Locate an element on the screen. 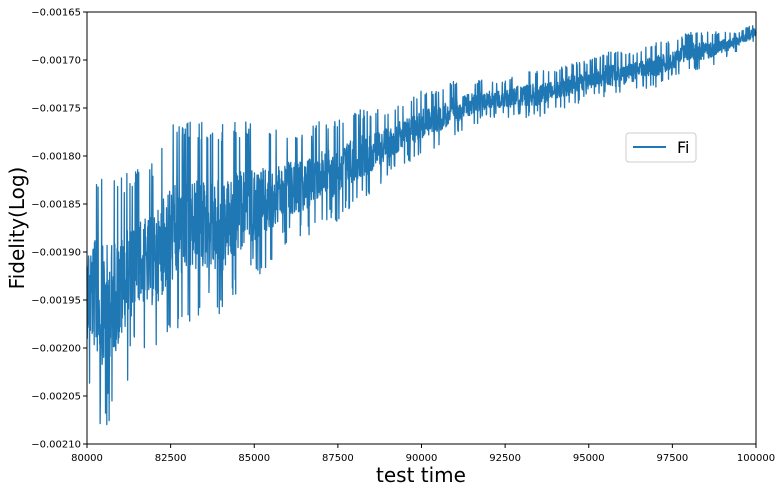 The height and width of the screenshot is (493, 782). y-tick-label: −0.00190 is located at coordinates (56, 253).